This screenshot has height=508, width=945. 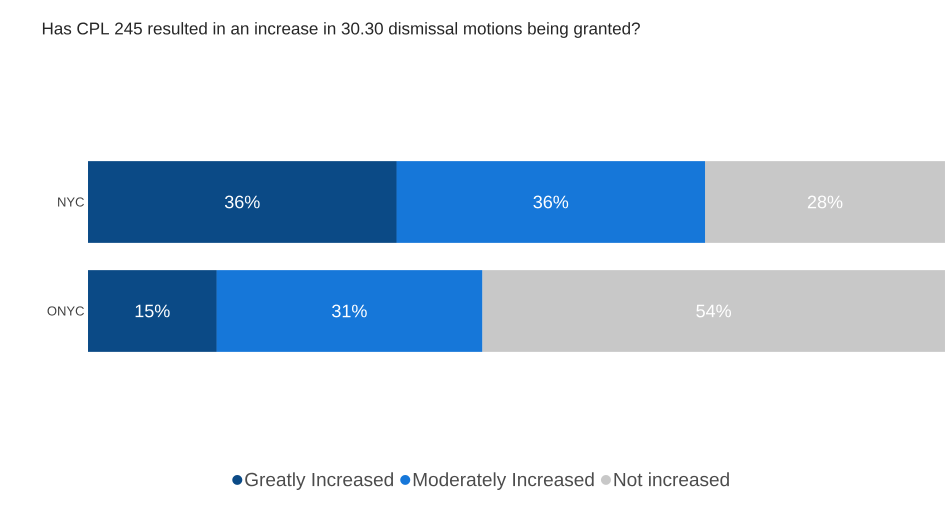 I want to click on chart-title: Has CPL 245 resulted in an increase in 30.30 dismissal motions being granted?, so click(x=341, y=30).